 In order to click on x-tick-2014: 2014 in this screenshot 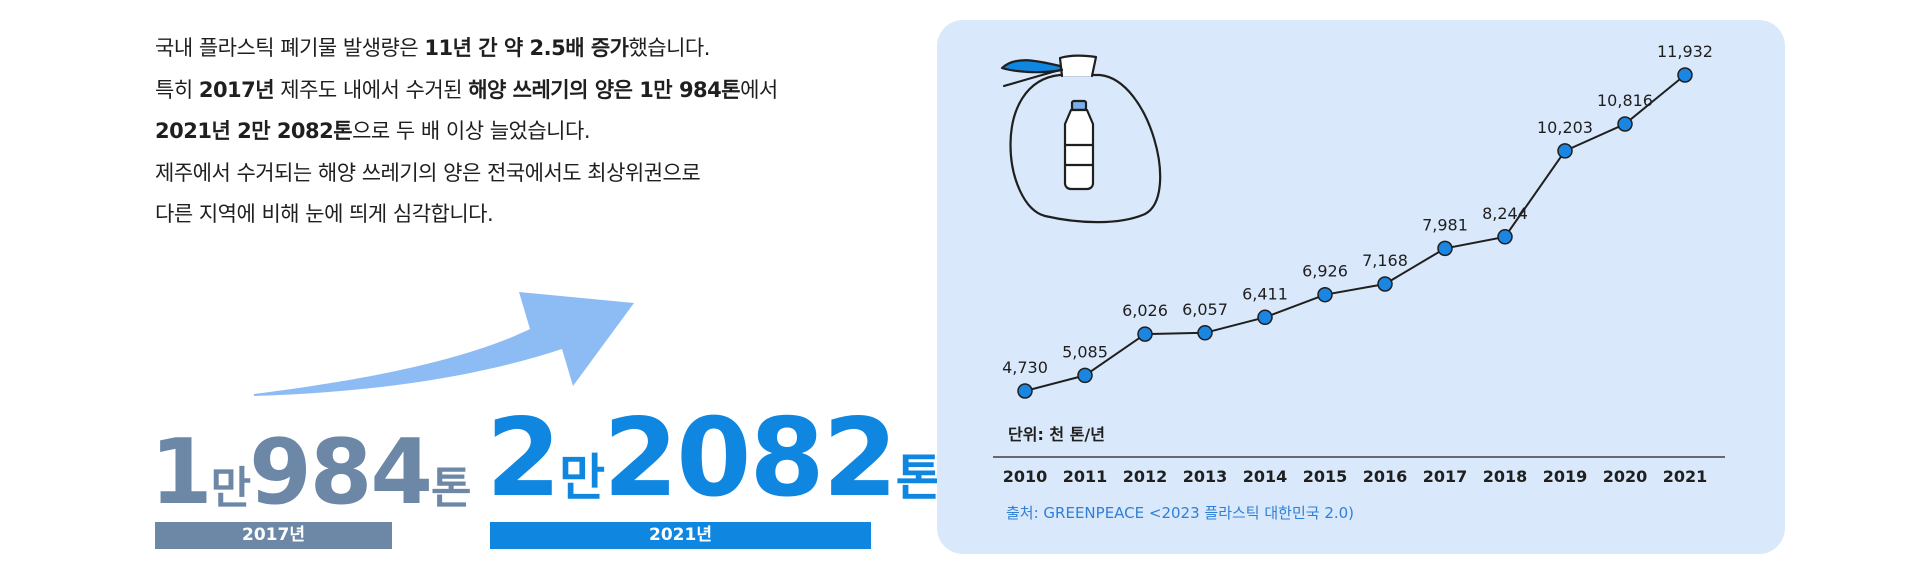, I will do `click(1265, 476)`.